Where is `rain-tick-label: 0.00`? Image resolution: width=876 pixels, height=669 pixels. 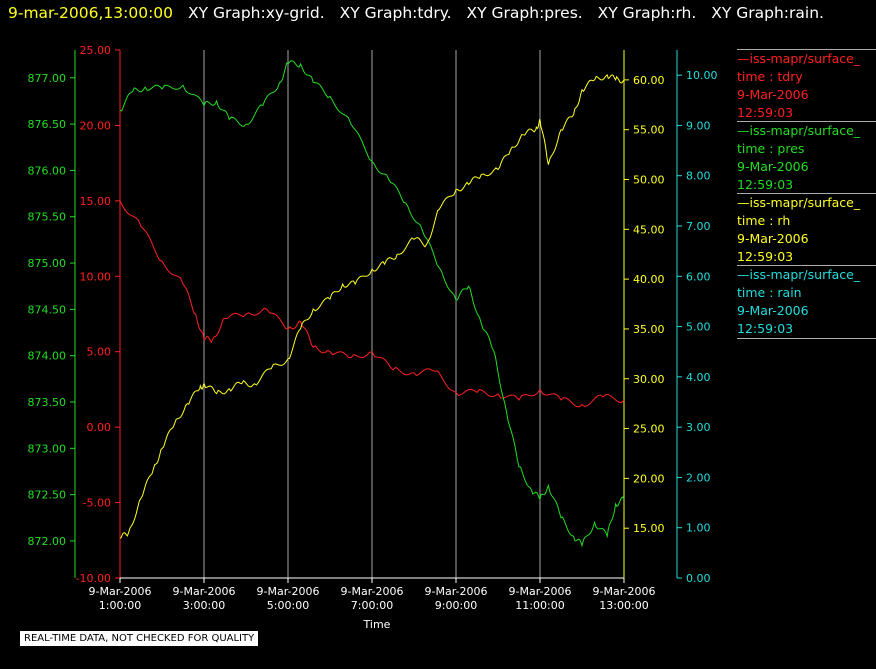
rain-tick-label: 0.00 is located at coordinates (698, 578).